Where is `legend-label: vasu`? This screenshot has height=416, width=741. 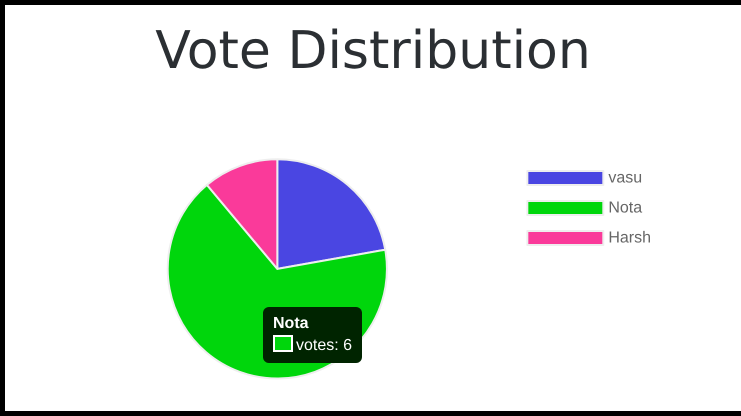 legend-label: vasu is located at coordinates (625, 178).